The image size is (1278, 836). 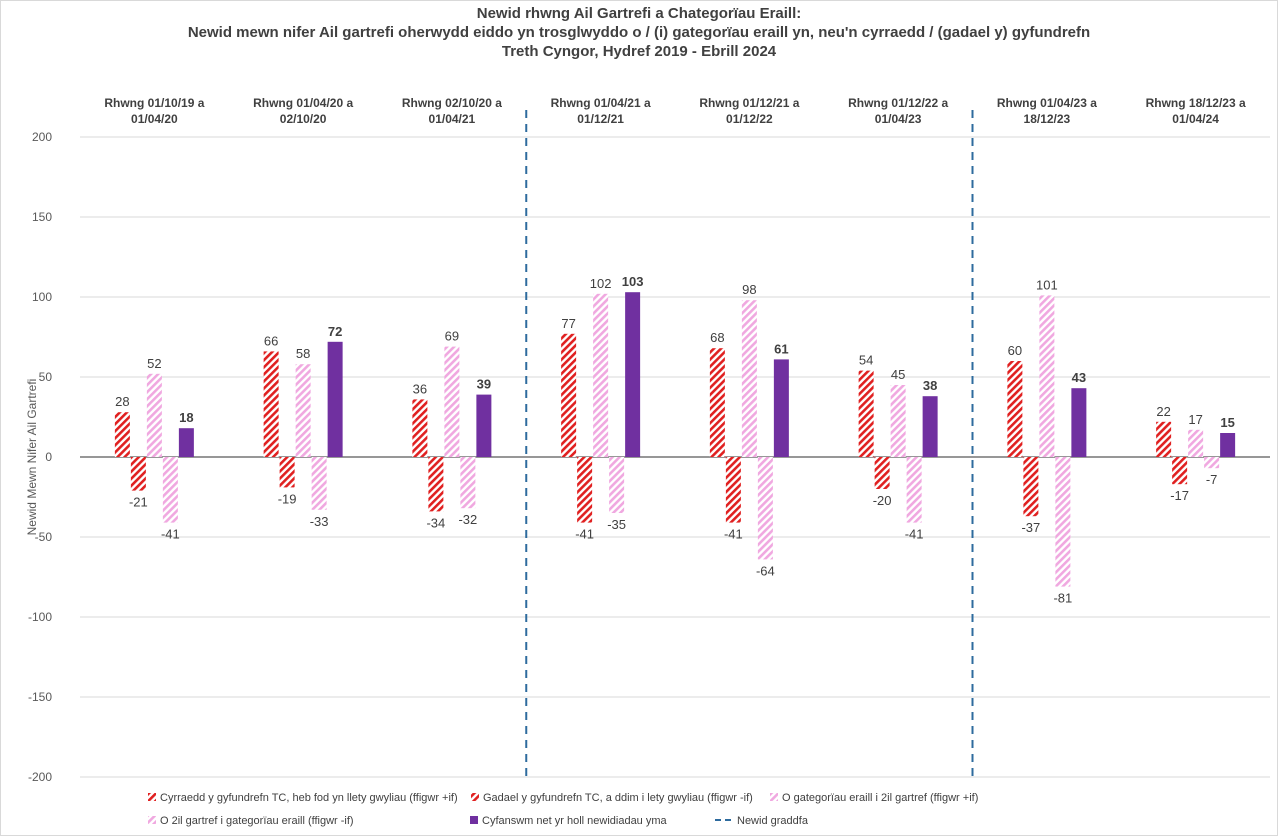 I want to click on data-label: 45, so click(x=898, y=374).